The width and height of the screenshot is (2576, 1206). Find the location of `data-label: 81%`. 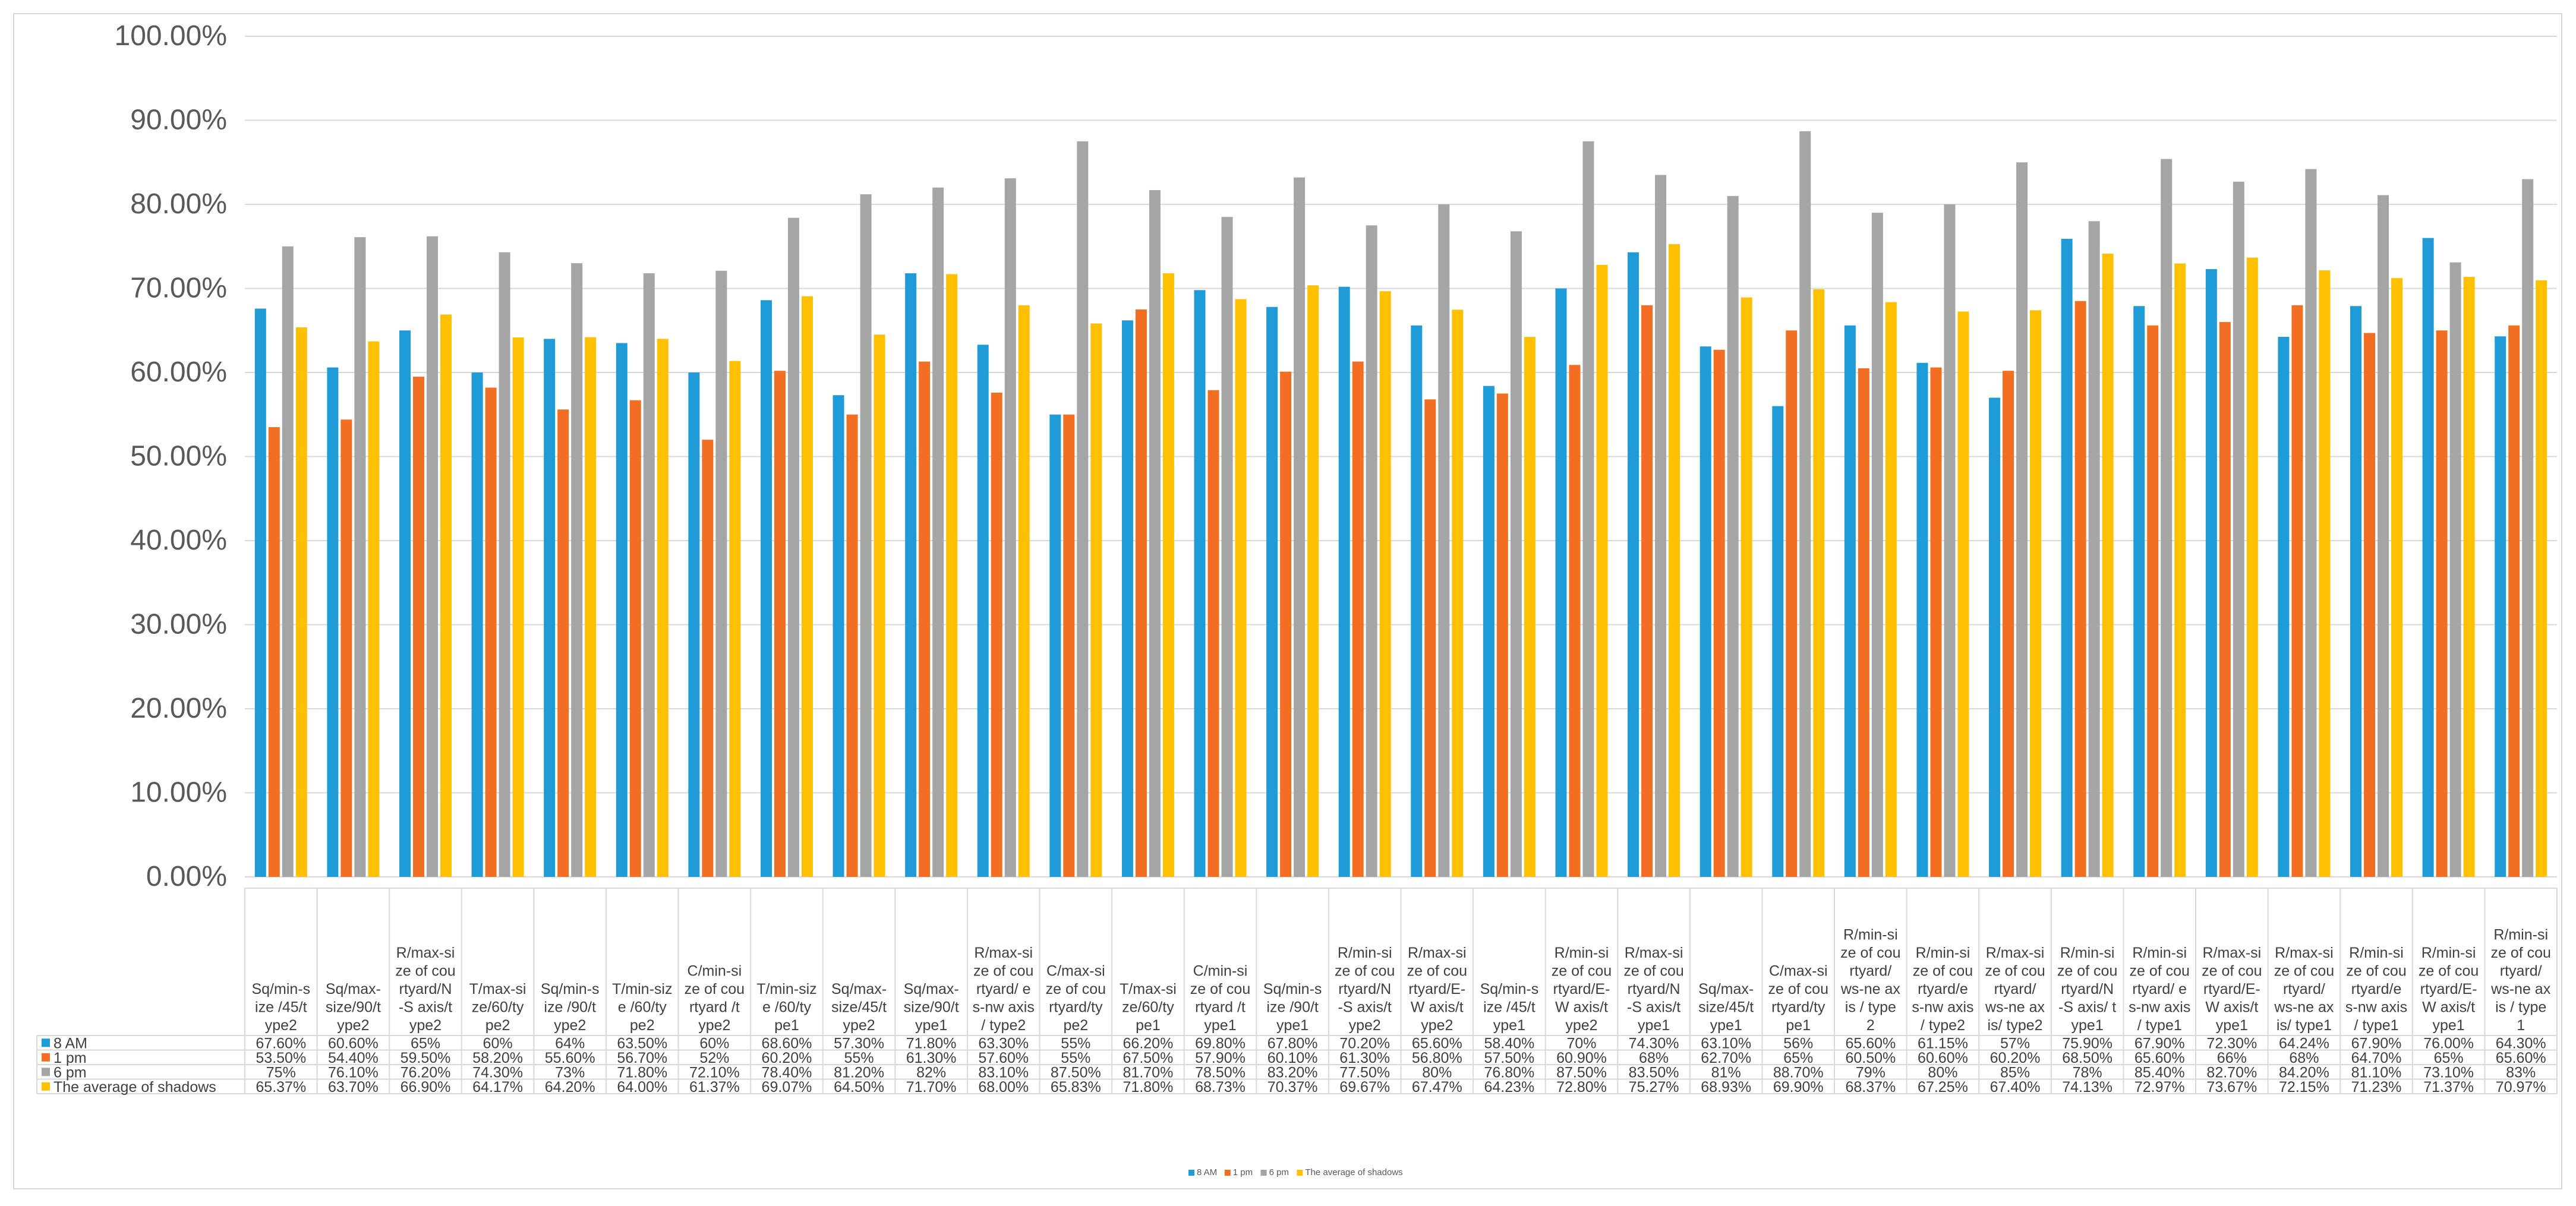

data-label: 81% is located at coordinates (1726, 1073).